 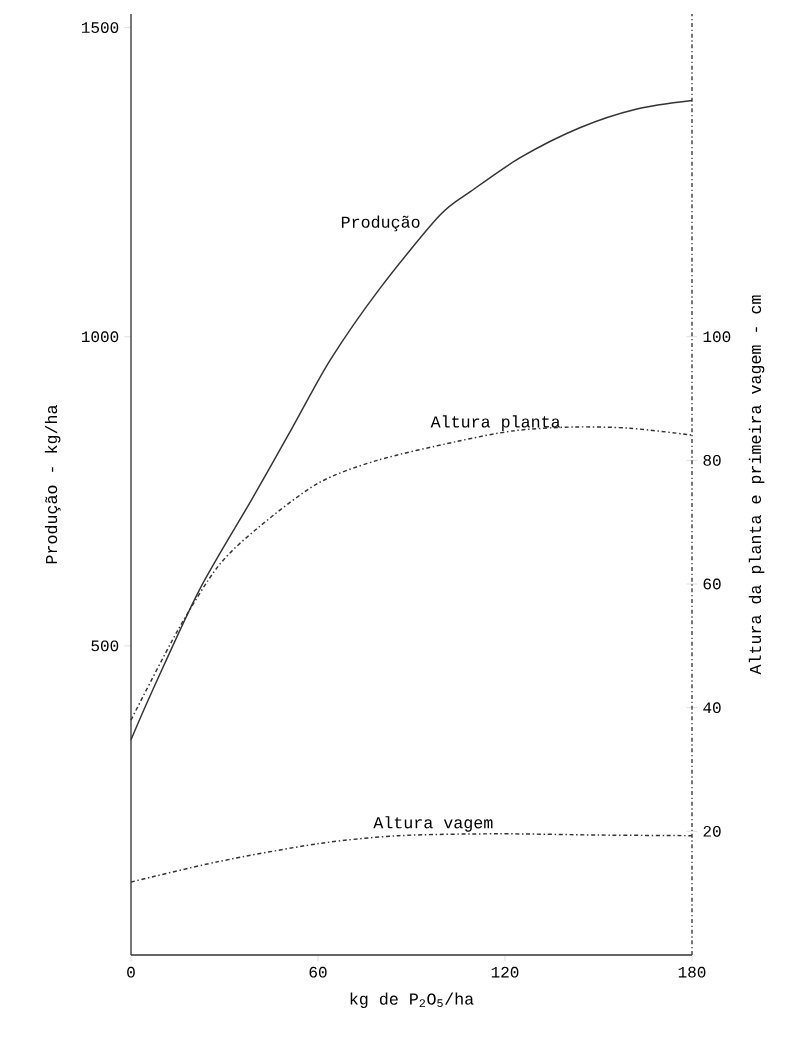 What do you see at coordinates (717, 337) in the screenshot?
I see `y2-tick-label: 100` at bounding box center [717, 337].